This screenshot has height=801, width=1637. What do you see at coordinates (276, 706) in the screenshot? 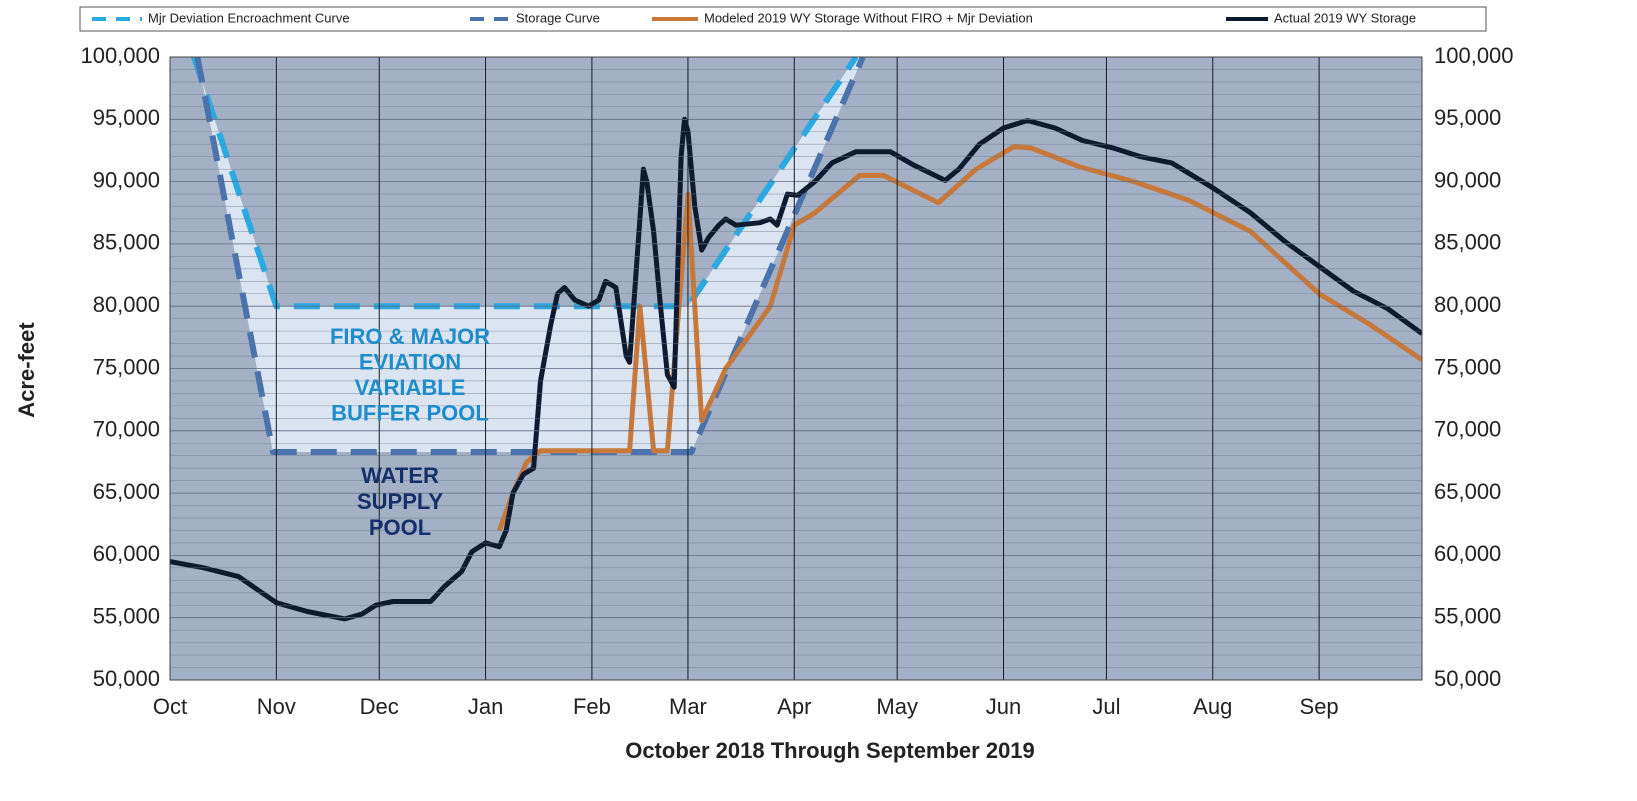
I see `x-tick-label: Nov` at bounding box center [276, 706].